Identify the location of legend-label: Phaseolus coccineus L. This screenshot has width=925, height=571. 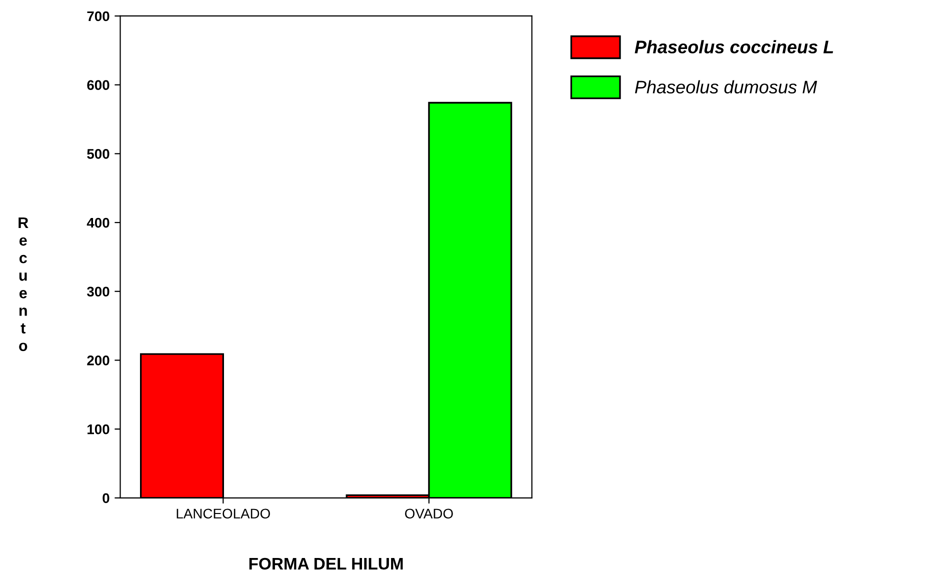
(734, 47).